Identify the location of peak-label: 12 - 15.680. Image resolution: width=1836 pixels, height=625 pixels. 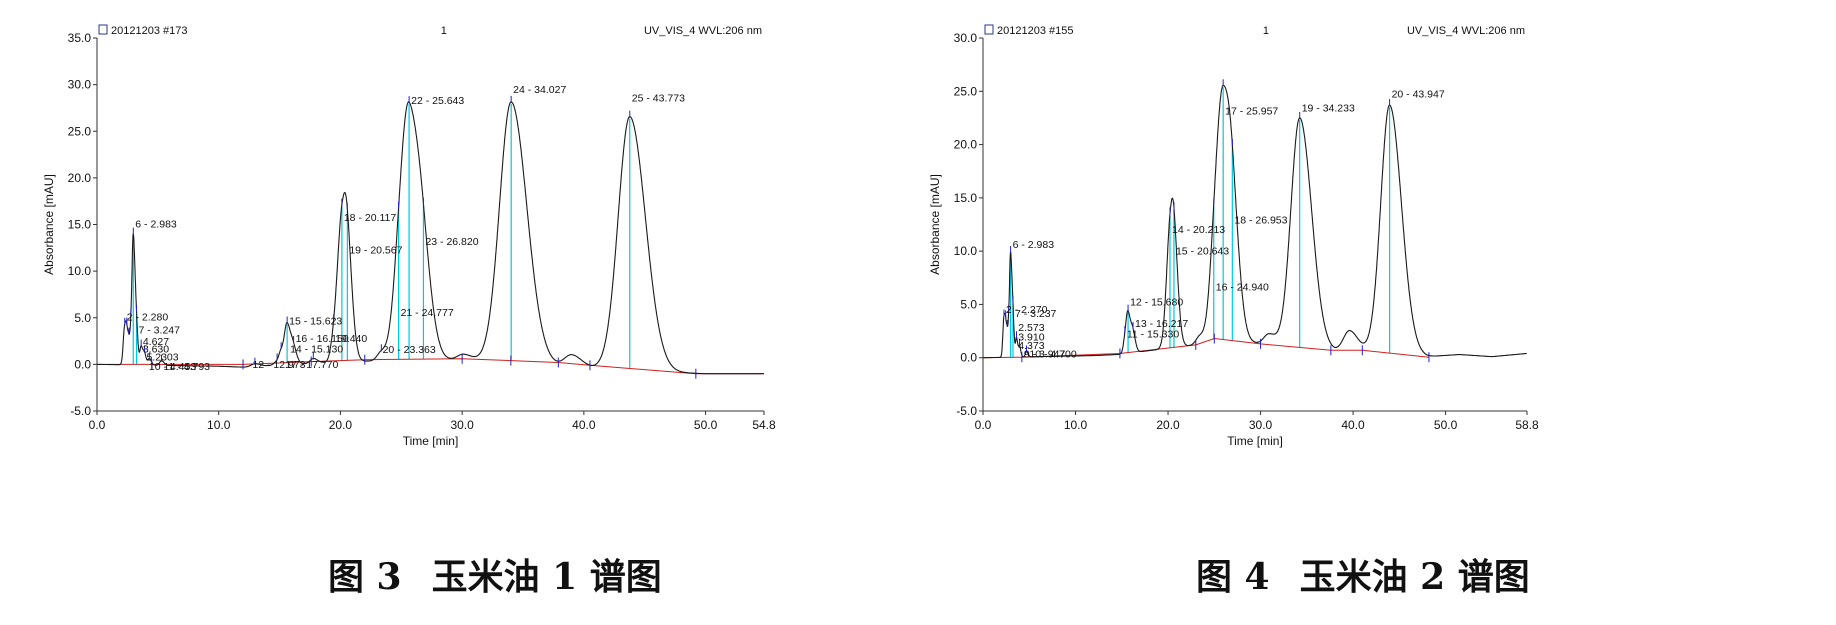
(1156, 302).